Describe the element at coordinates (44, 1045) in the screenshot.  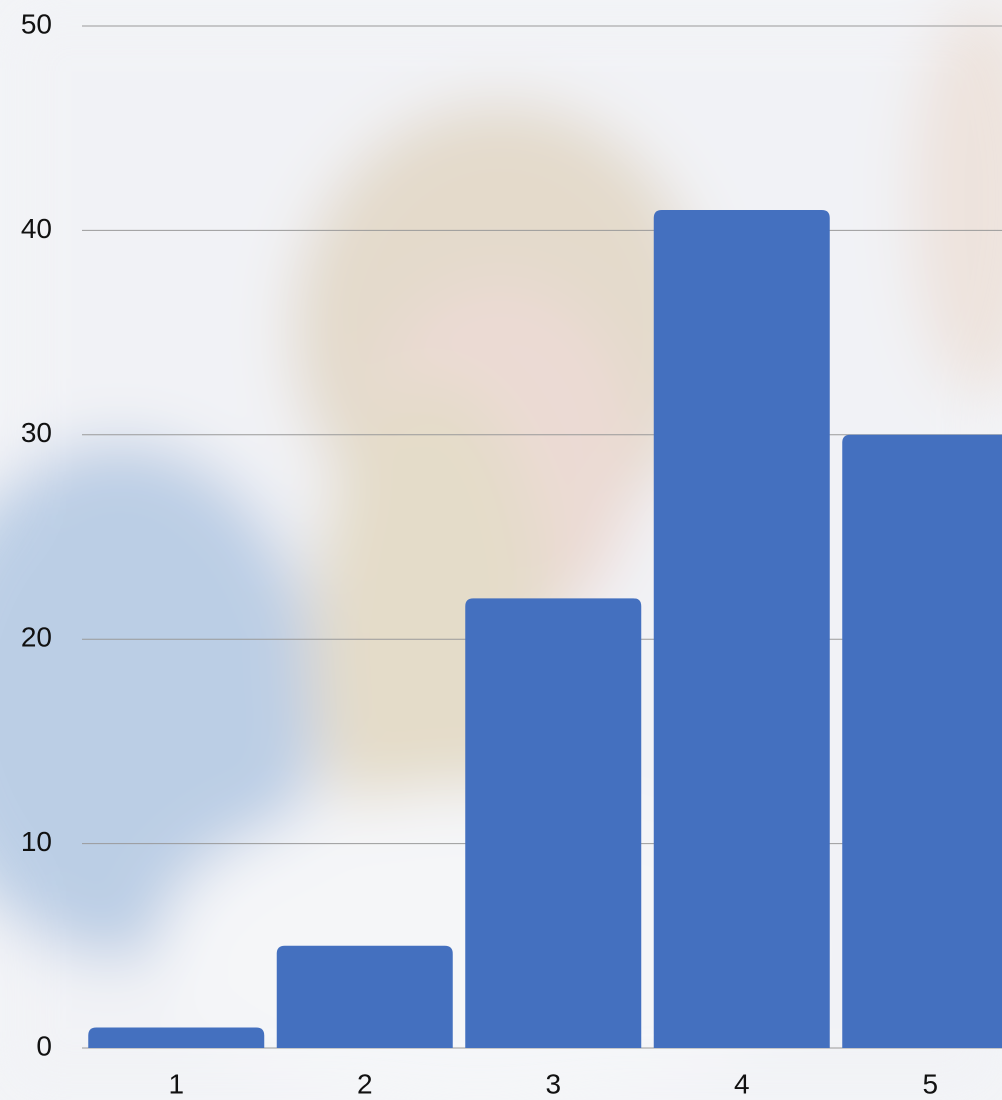
I see `y-tick-label: 0` at that location.